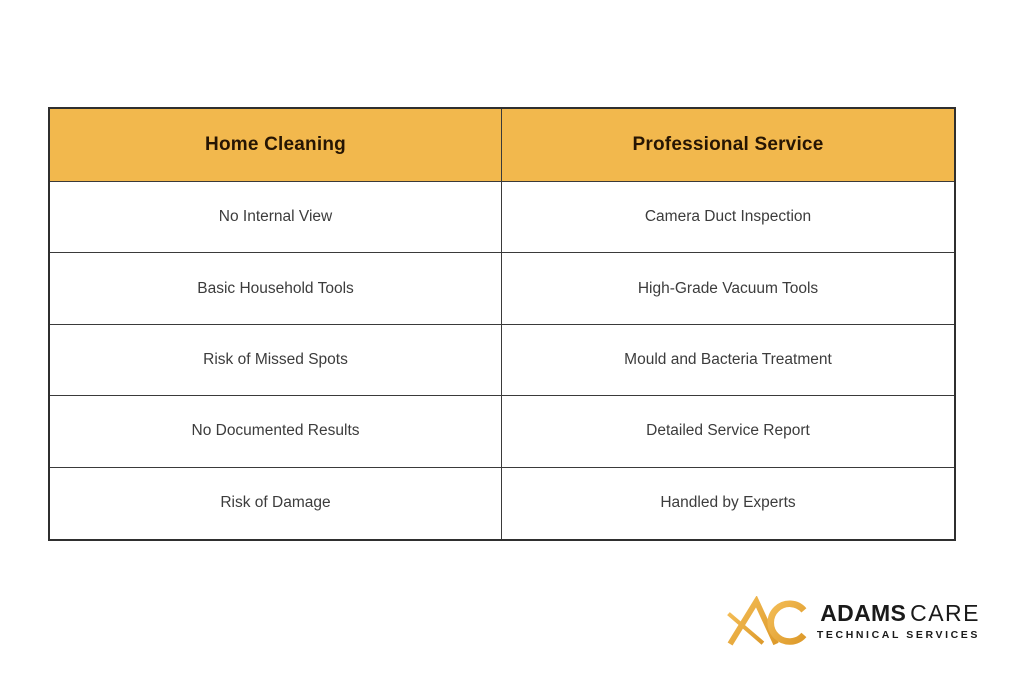 Image resolution: width=1024 pixels, height=683 pixels. What do you see at coordinates (276, 360) in the screenshot?
I see `table-cell-home-cleaning-3: Risk of Missed Spots` at bounding box center [276, 360].